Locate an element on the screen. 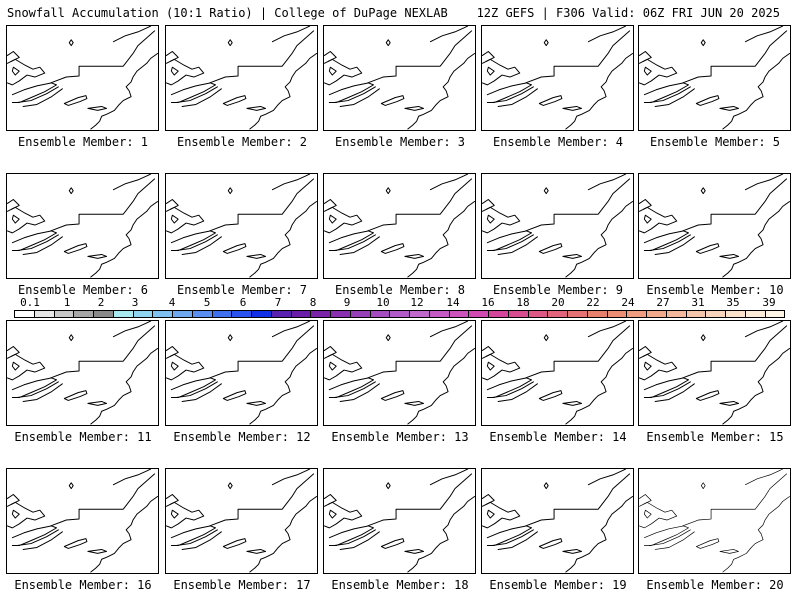 The width and height of the screenshot is (800, 600). ensemble-member-label: Ensemble Member: 16 is located at coordinates (83, 585).